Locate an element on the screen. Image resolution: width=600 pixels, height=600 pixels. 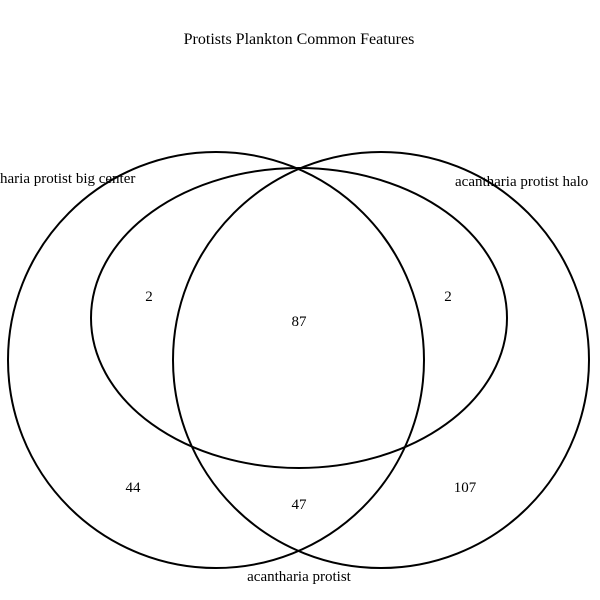
region-count-big-center-and-protist: 2 is located at coordinates (149, 297).